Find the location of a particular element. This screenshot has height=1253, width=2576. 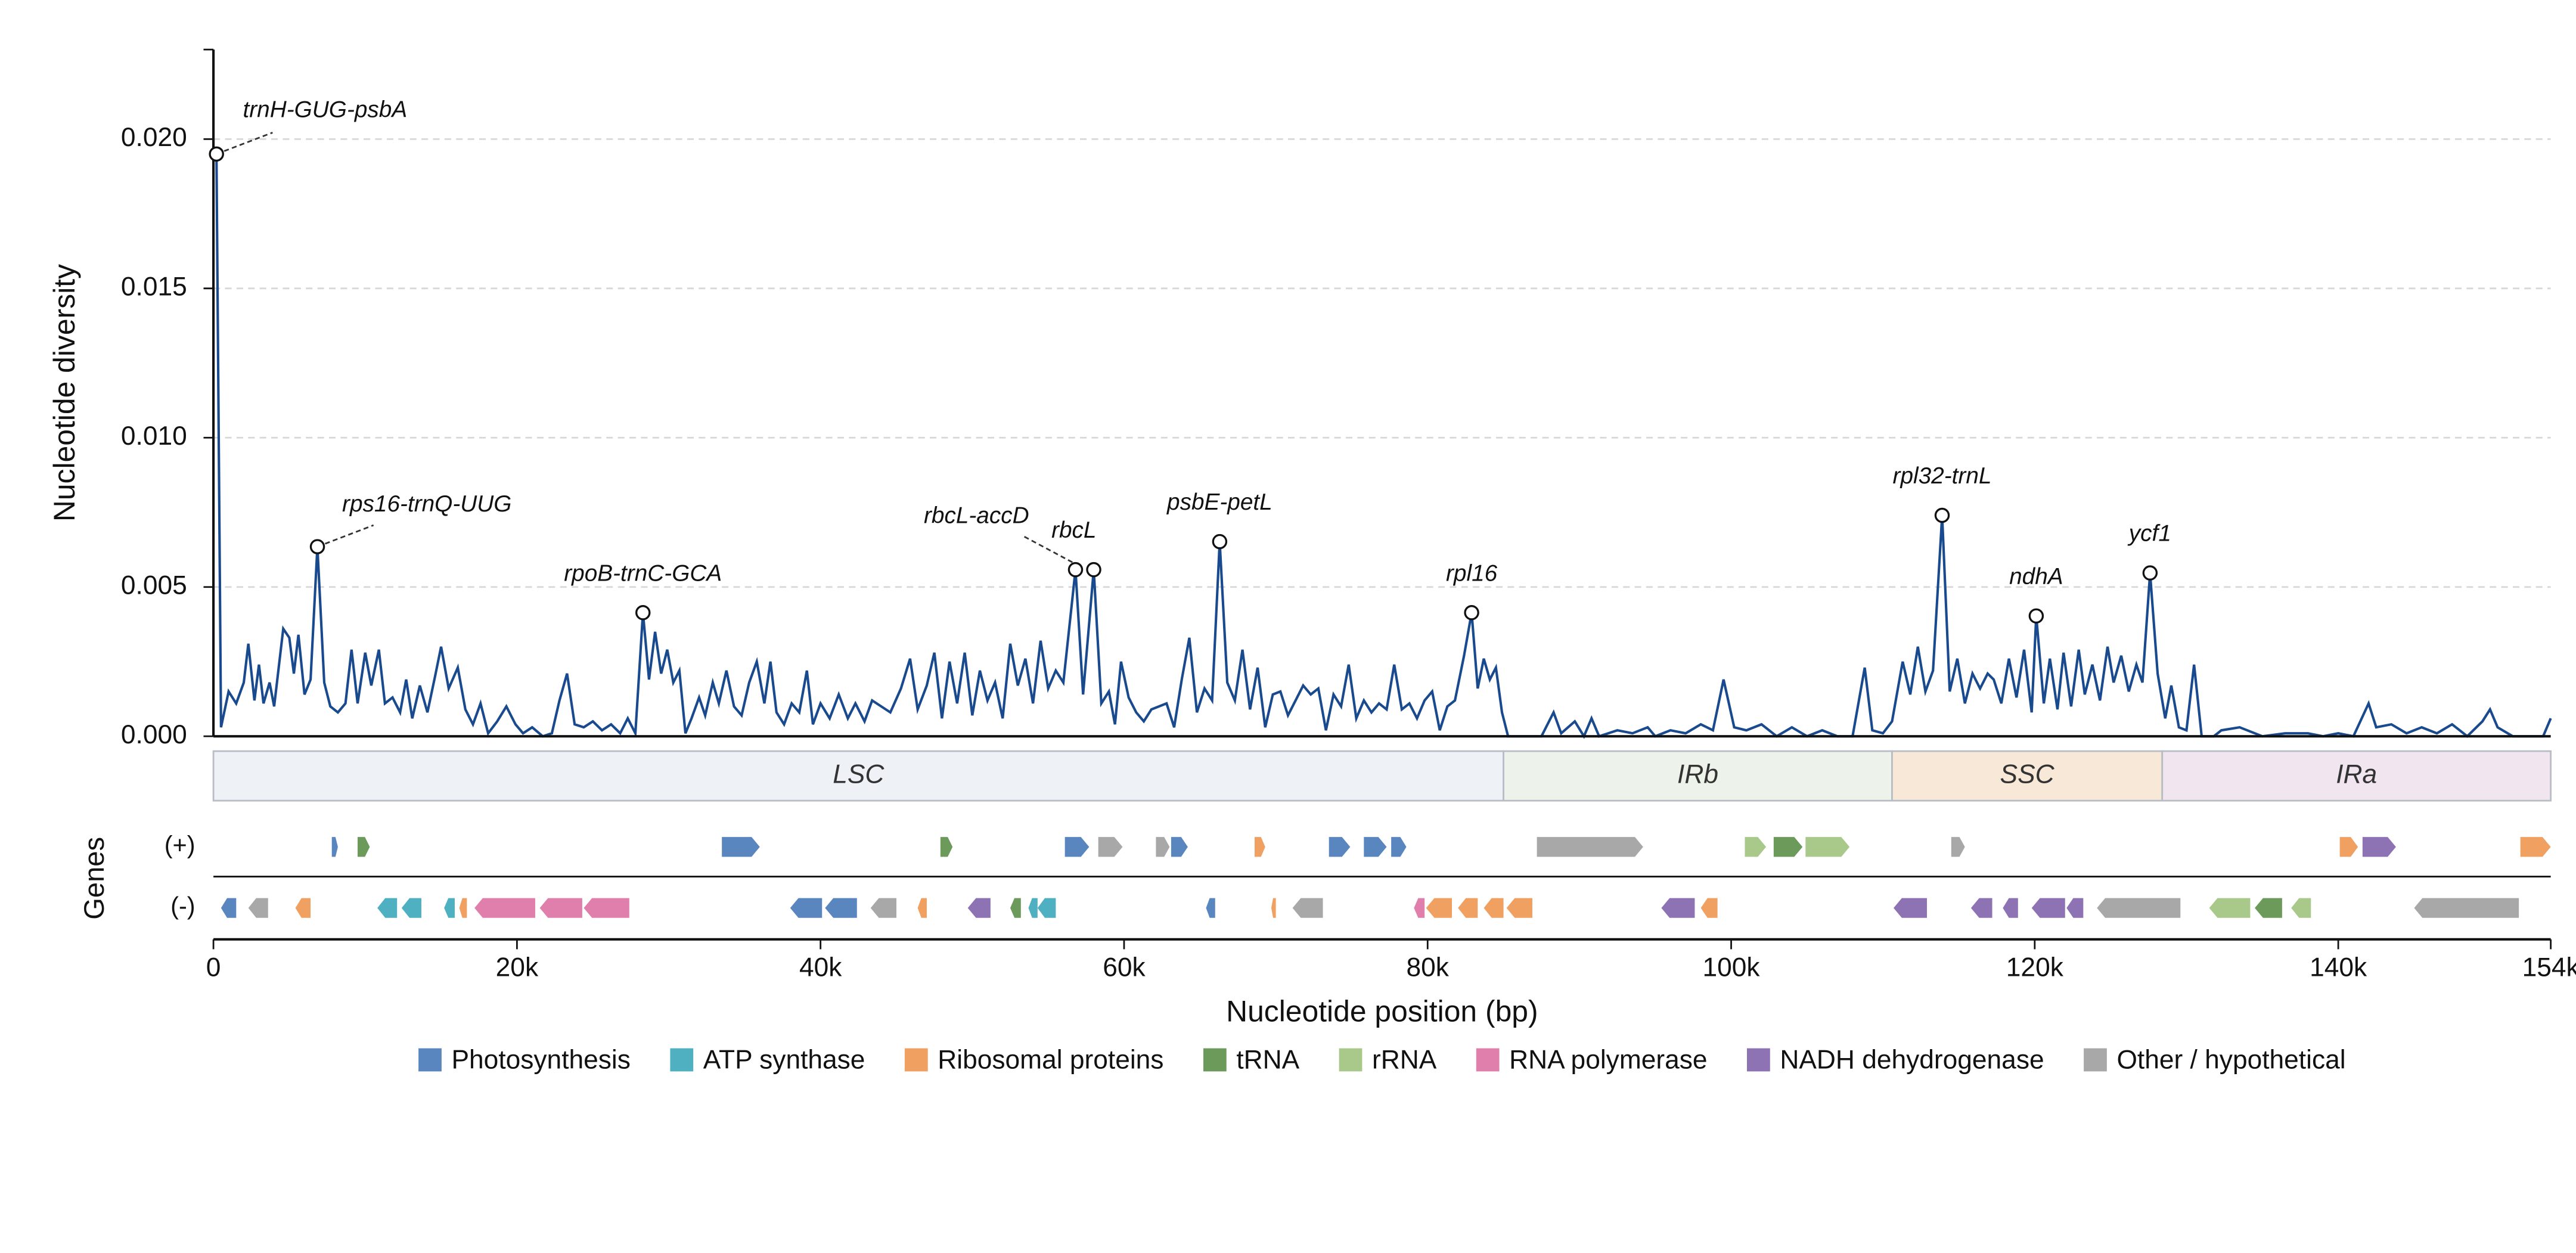

track-label: (-) is located at coordinates (183, 906).